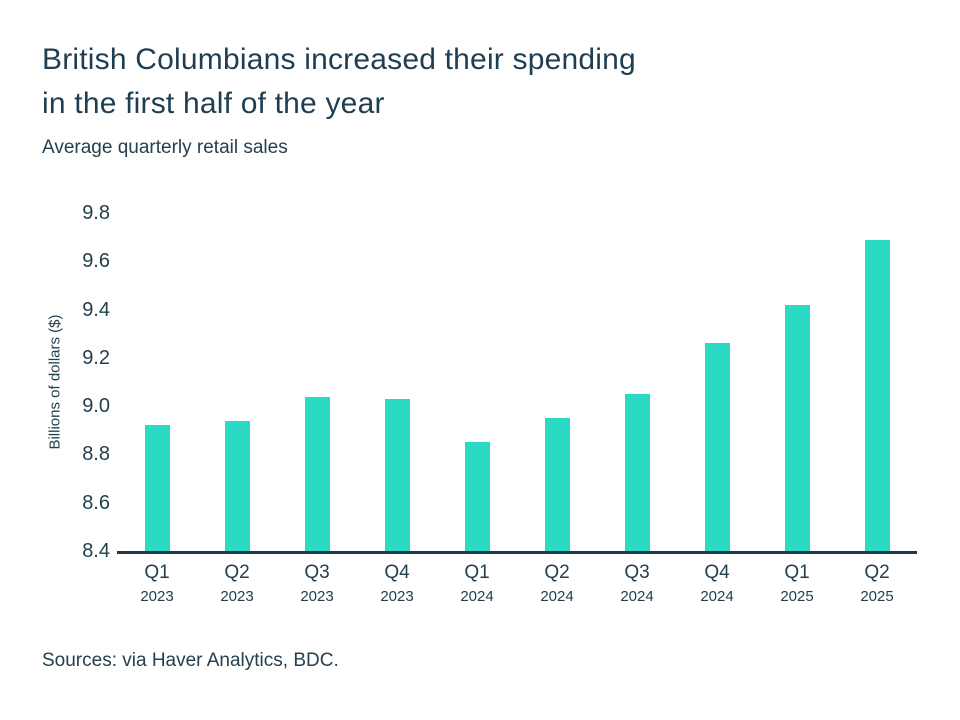 The width and height of the screenshot is (960, 720). What do you see at coordinates (213, 103) in the screenshot?
I see `chart-title-line2: in the first half of the year` at bounding box center [213, 103].